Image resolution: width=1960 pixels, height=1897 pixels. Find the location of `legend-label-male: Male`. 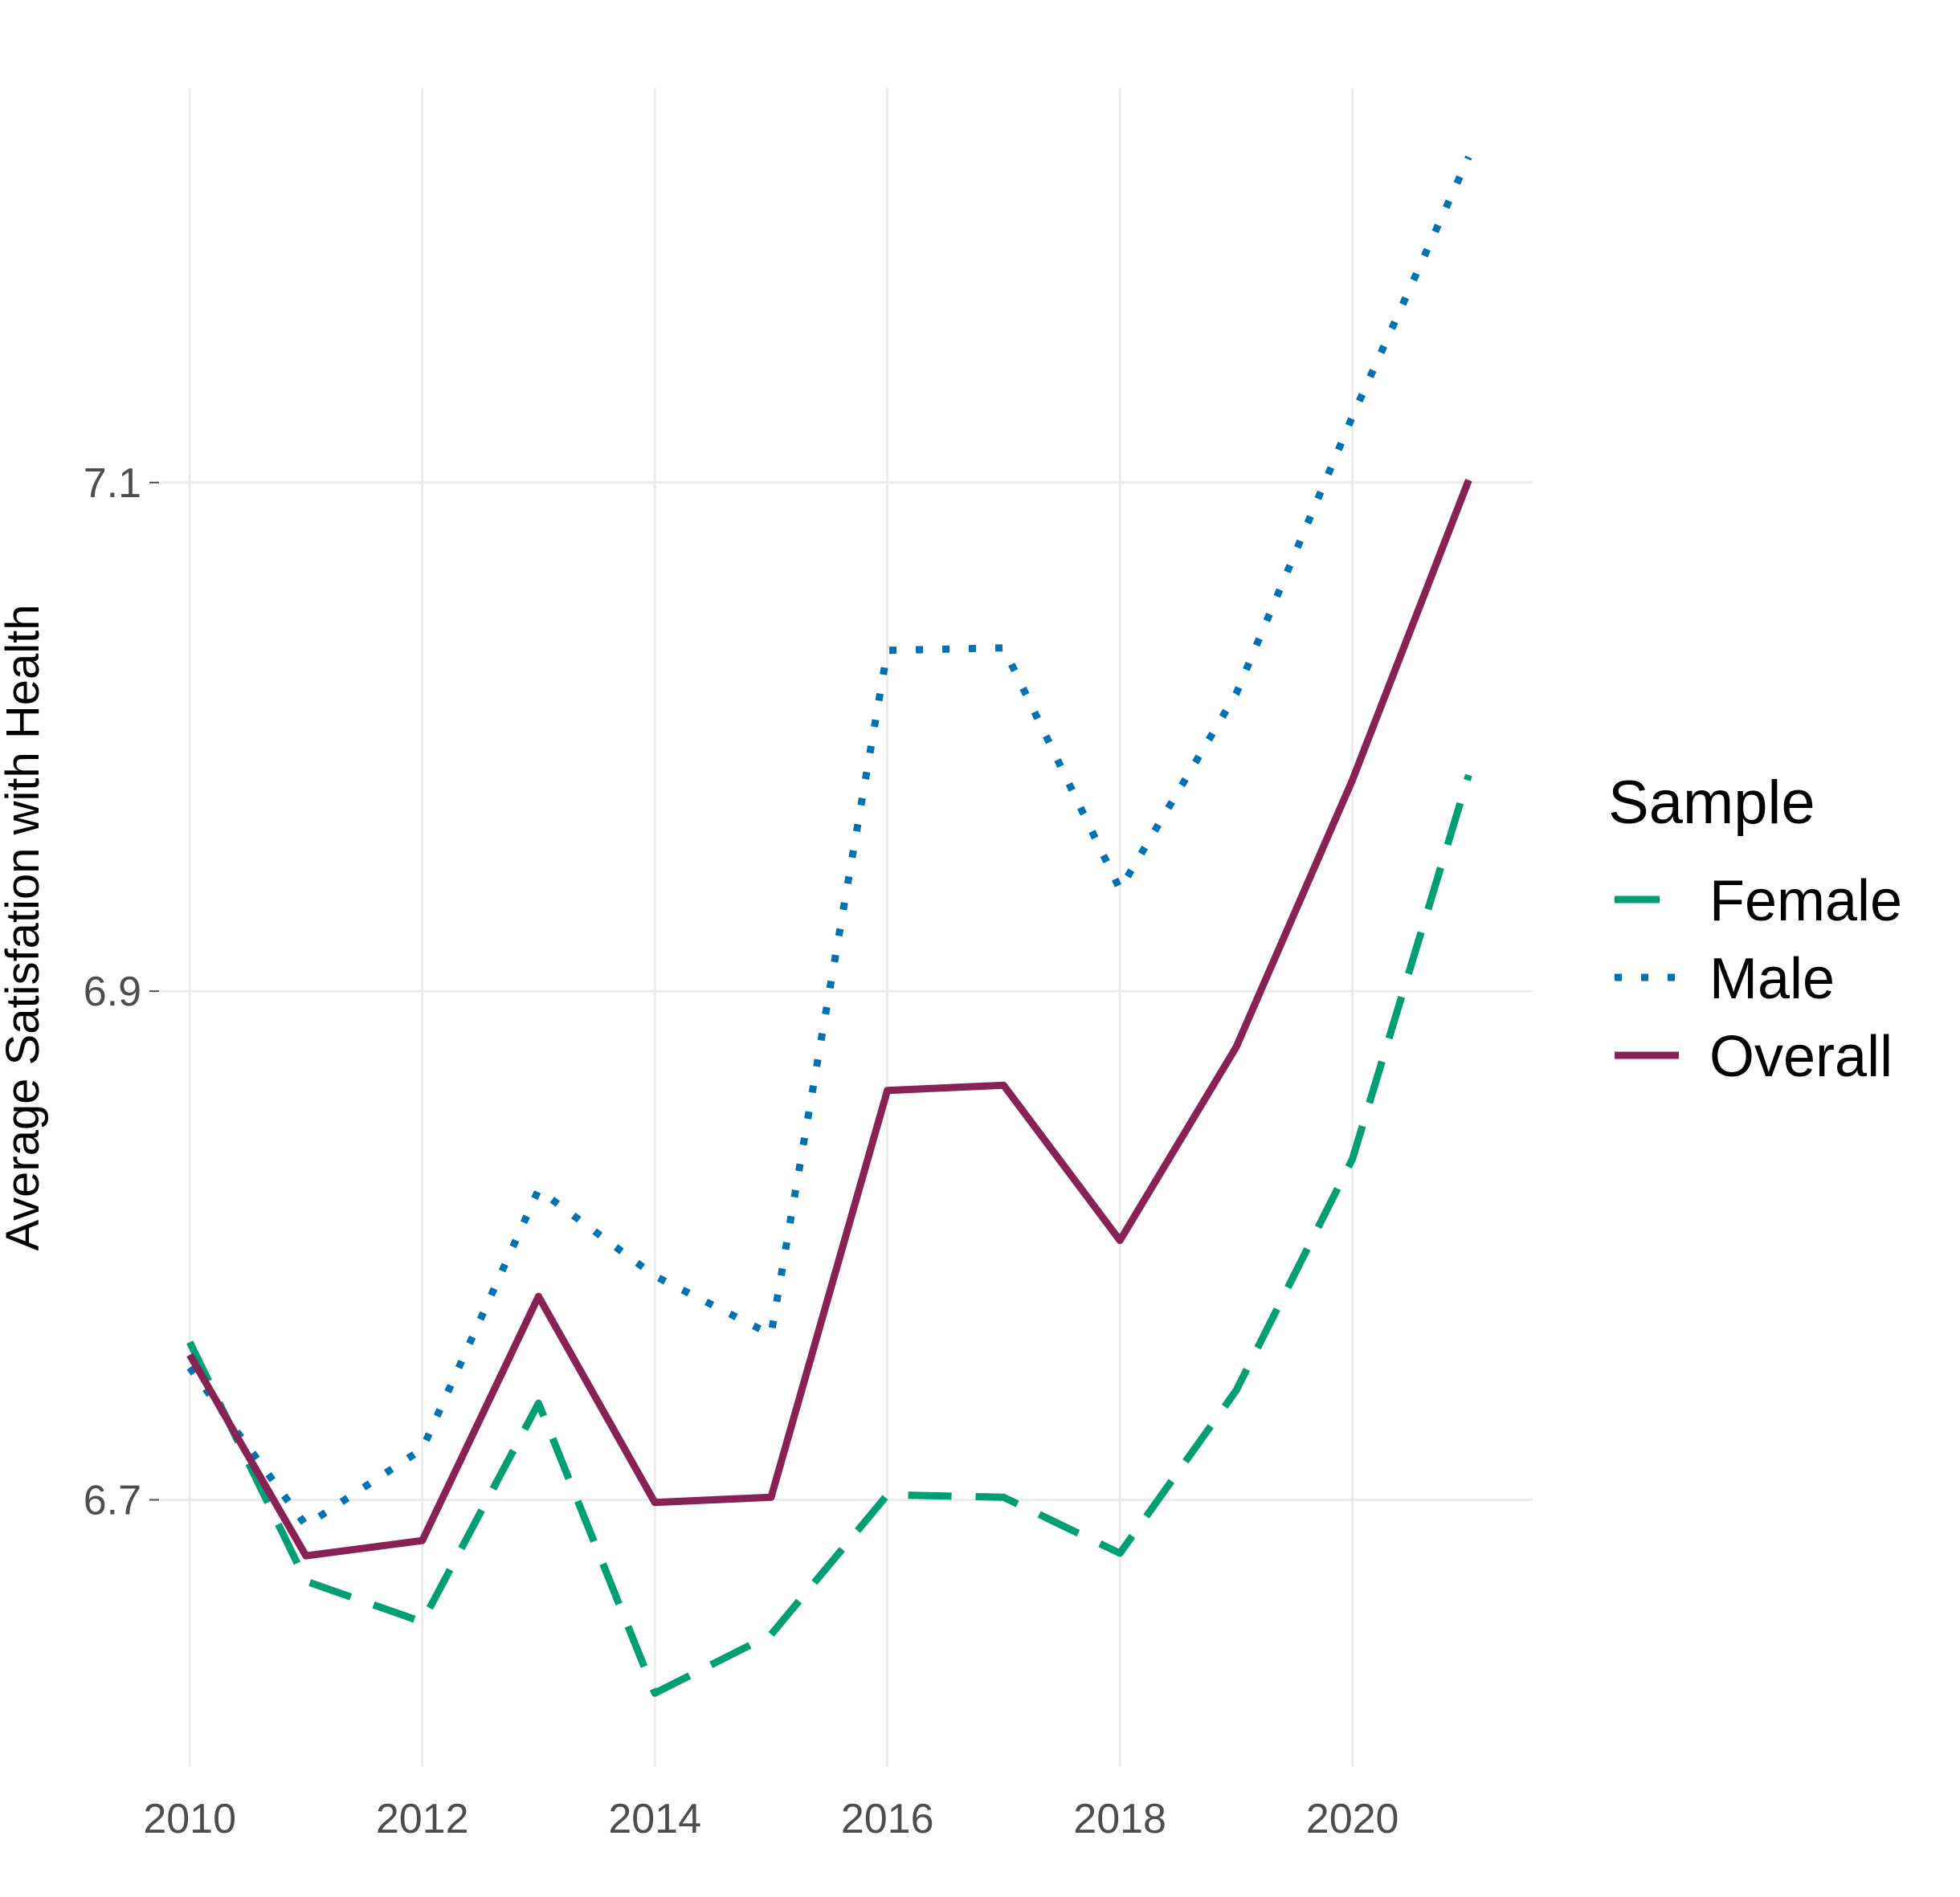

legend-label-male: Male is located at coordinates (1772, 979).